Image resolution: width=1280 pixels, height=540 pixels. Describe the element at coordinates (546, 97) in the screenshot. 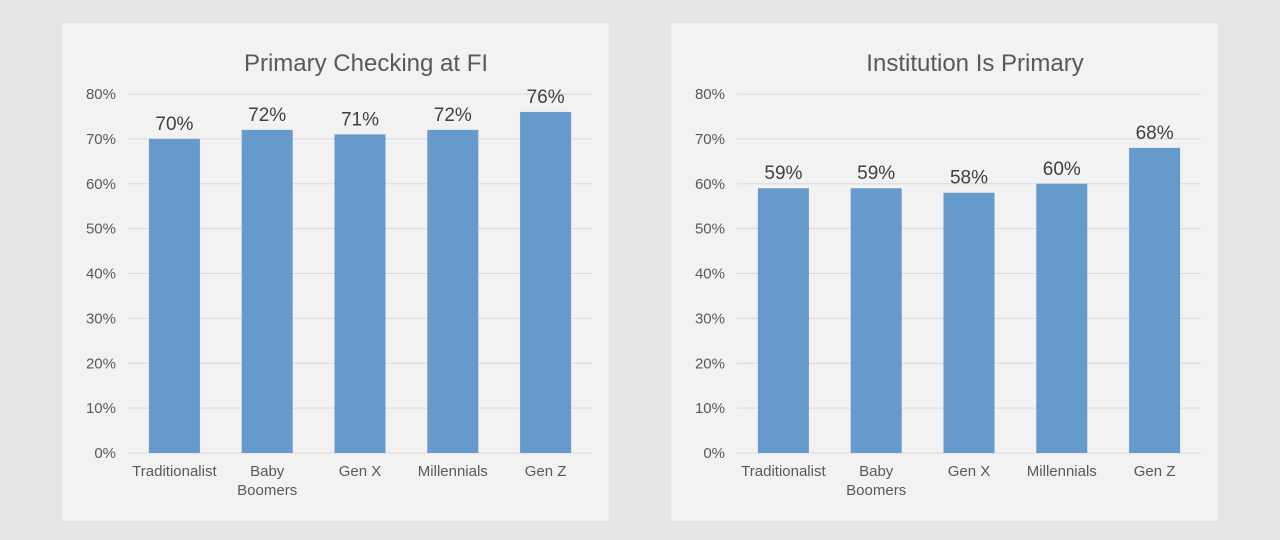

I see `data-label: 76%` at that location.